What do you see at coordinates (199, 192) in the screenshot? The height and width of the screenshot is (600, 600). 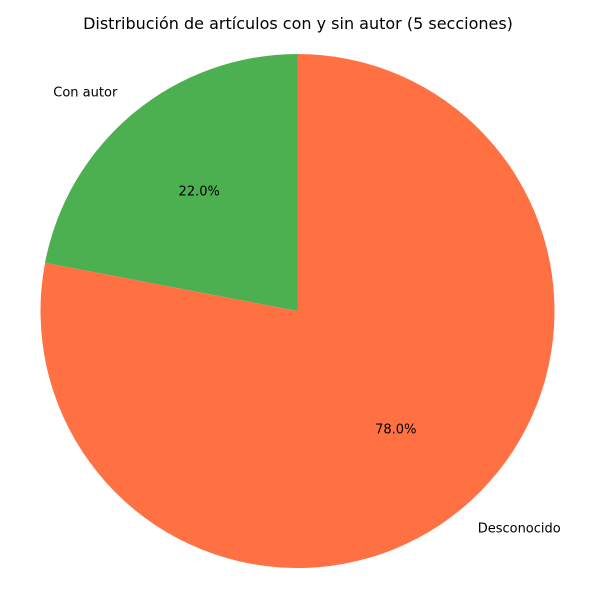 I see `slice-percent-label: 22.0%` at bounding box center [199, 192].